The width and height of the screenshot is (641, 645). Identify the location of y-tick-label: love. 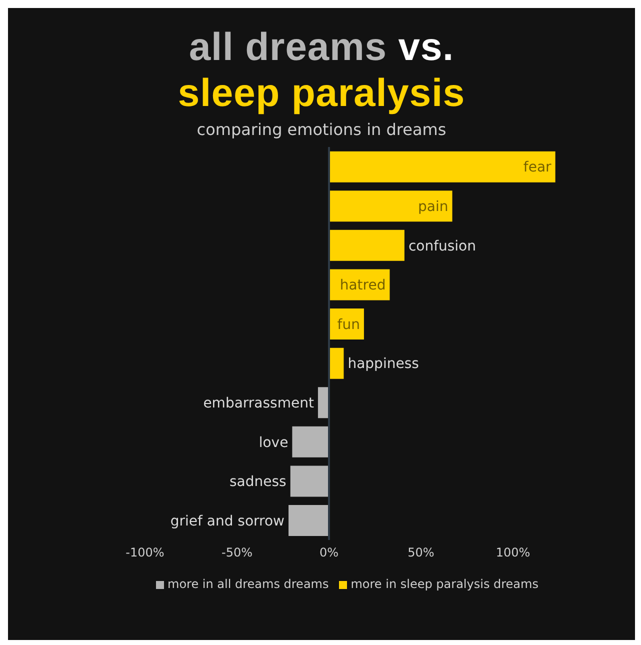
(273, 442).